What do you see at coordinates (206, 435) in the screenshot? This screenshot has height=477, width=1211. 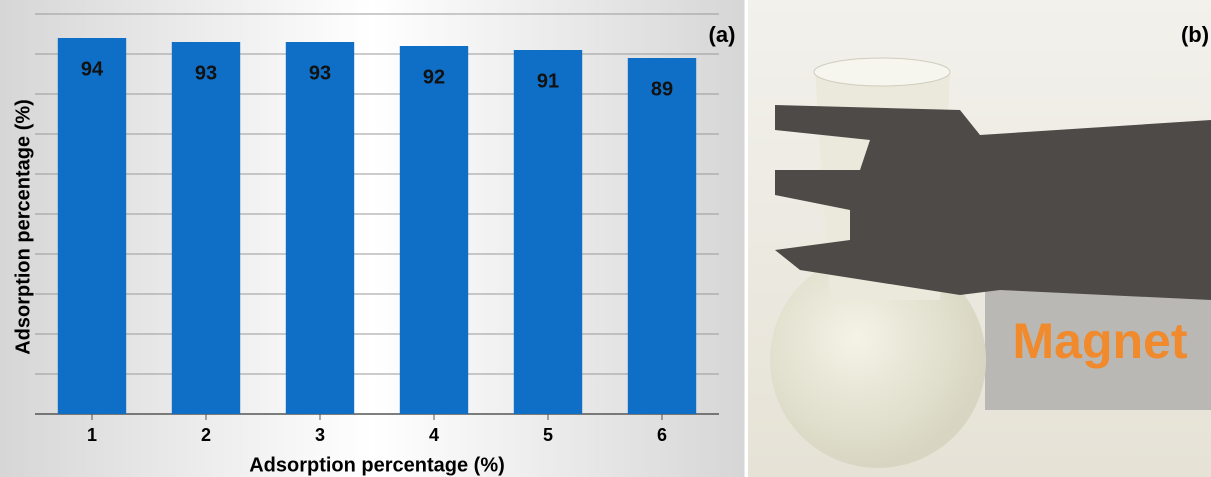 I see `x-tick-label: 2` at bounding box center [206, 435].